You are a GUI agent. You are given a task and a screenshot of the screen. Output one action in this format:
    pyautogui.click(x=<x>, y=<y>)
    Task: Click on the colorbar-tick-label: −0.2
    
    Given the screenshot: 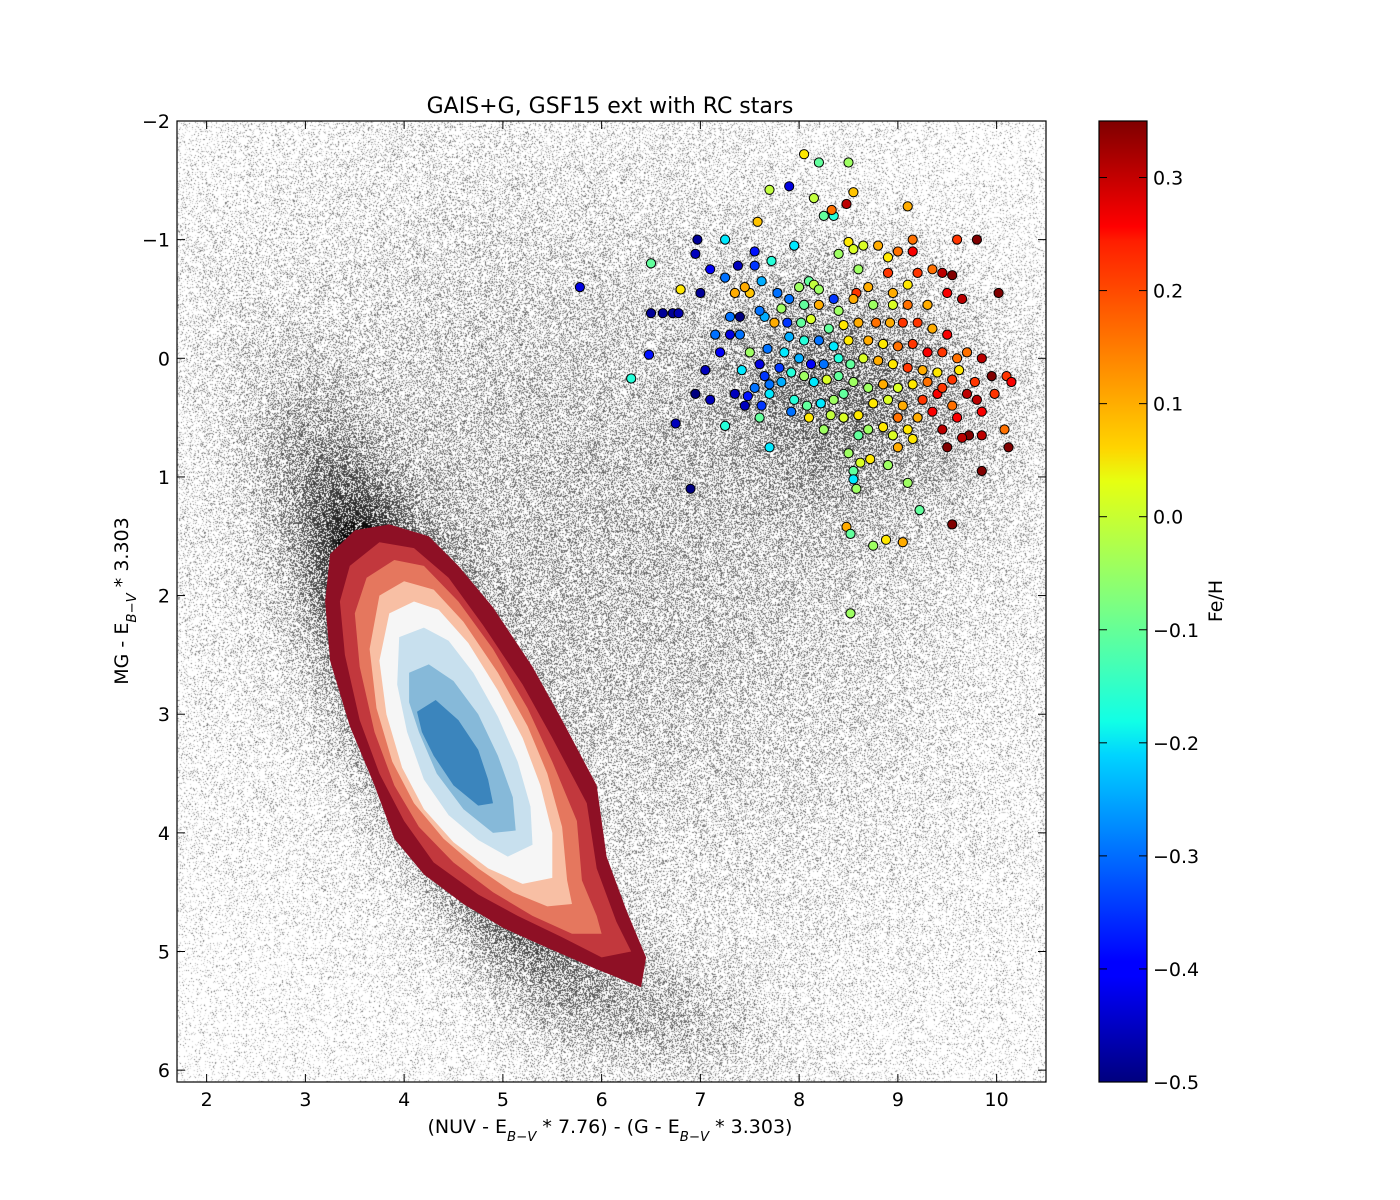 What is the action you would take?
    pyautogui.click(x=1176, y=744)
    